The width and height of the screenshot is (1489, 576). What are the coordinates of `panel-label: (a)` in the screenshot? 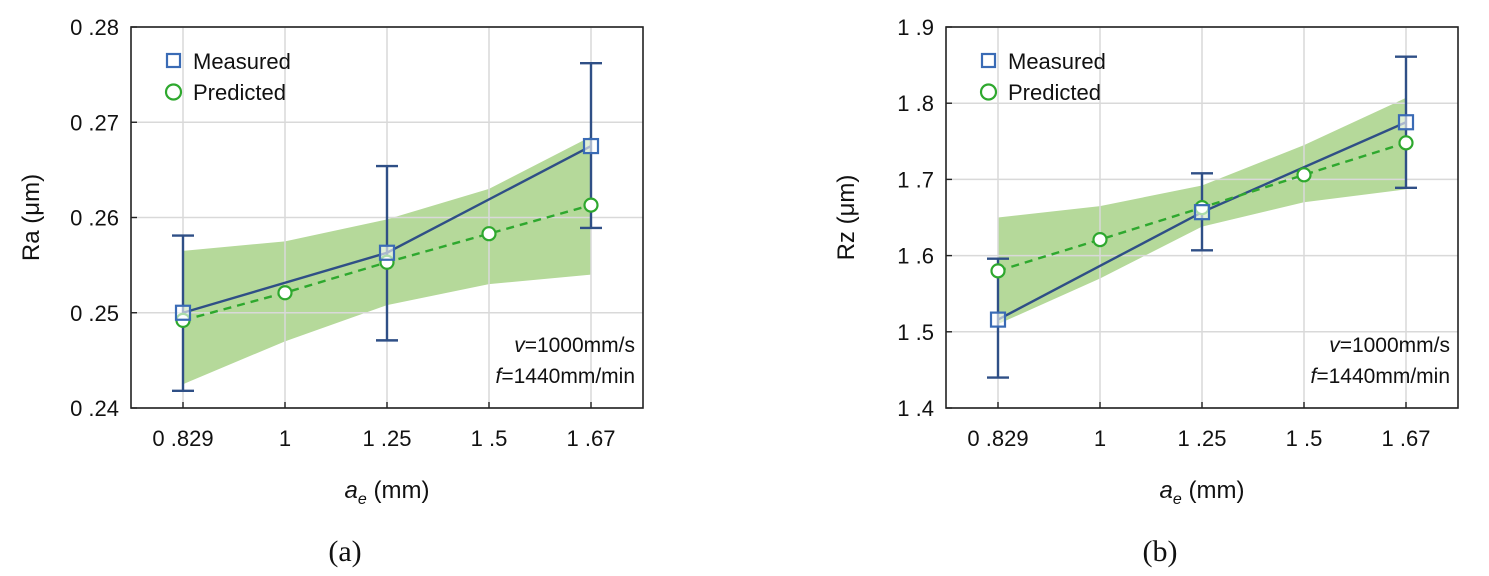 It's located at (344, 551).